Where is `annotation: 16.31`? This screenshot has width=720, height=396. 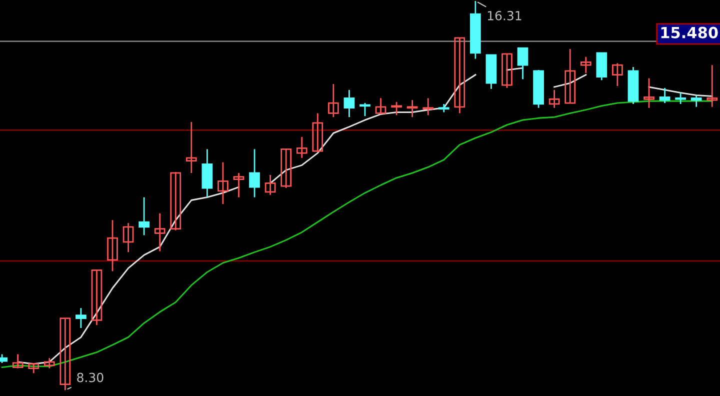
annotation: 16.31 is located at coordinates (505, 15).